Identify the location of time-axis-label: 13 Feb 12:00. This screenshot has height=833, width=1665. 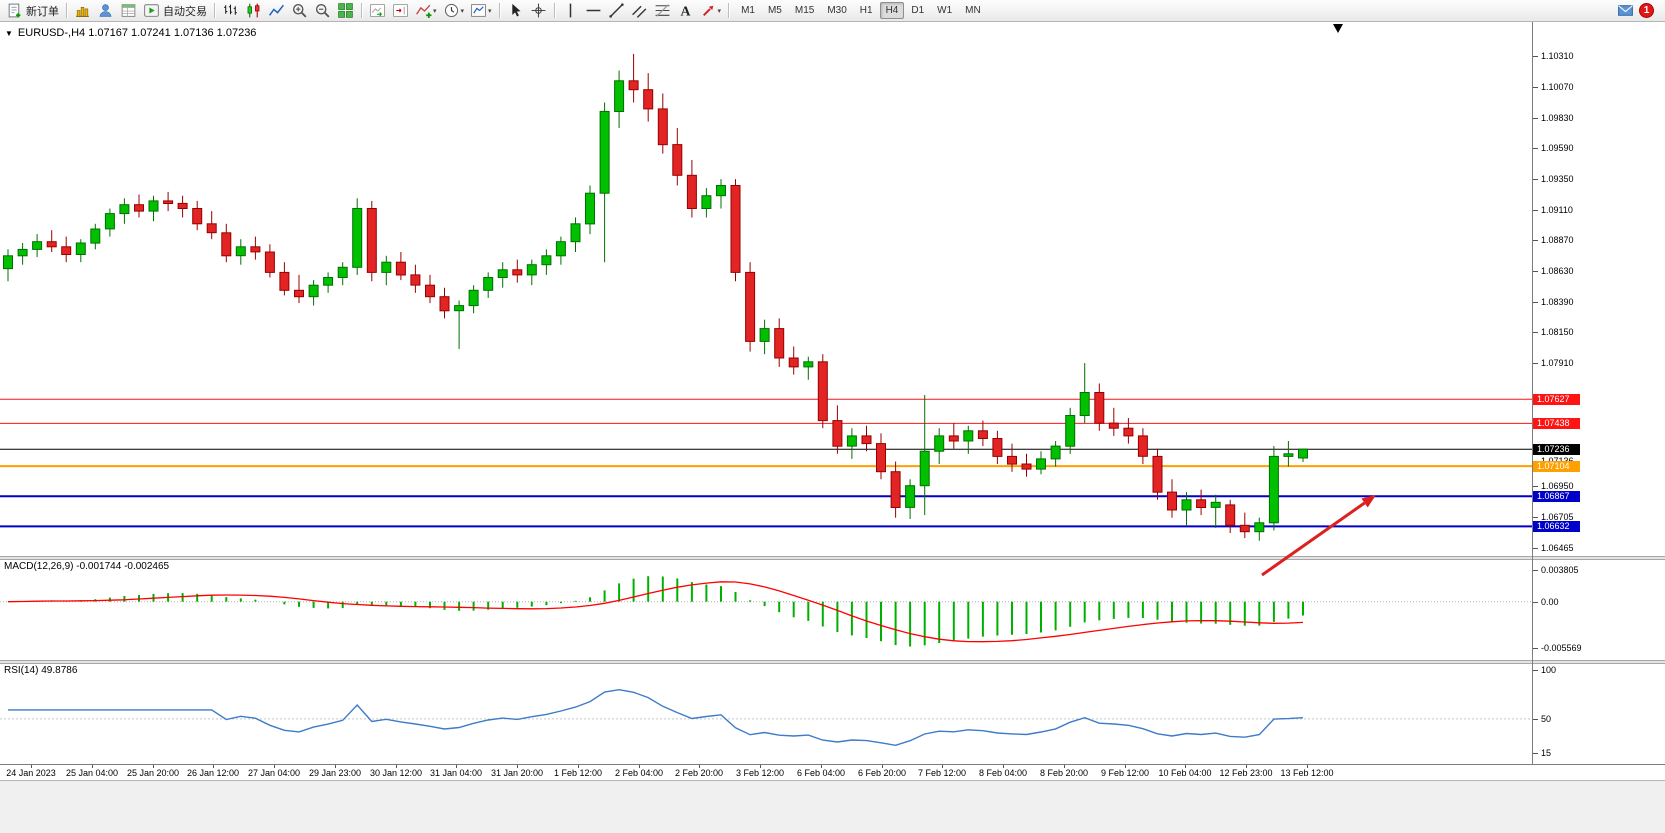
(1307, 773).